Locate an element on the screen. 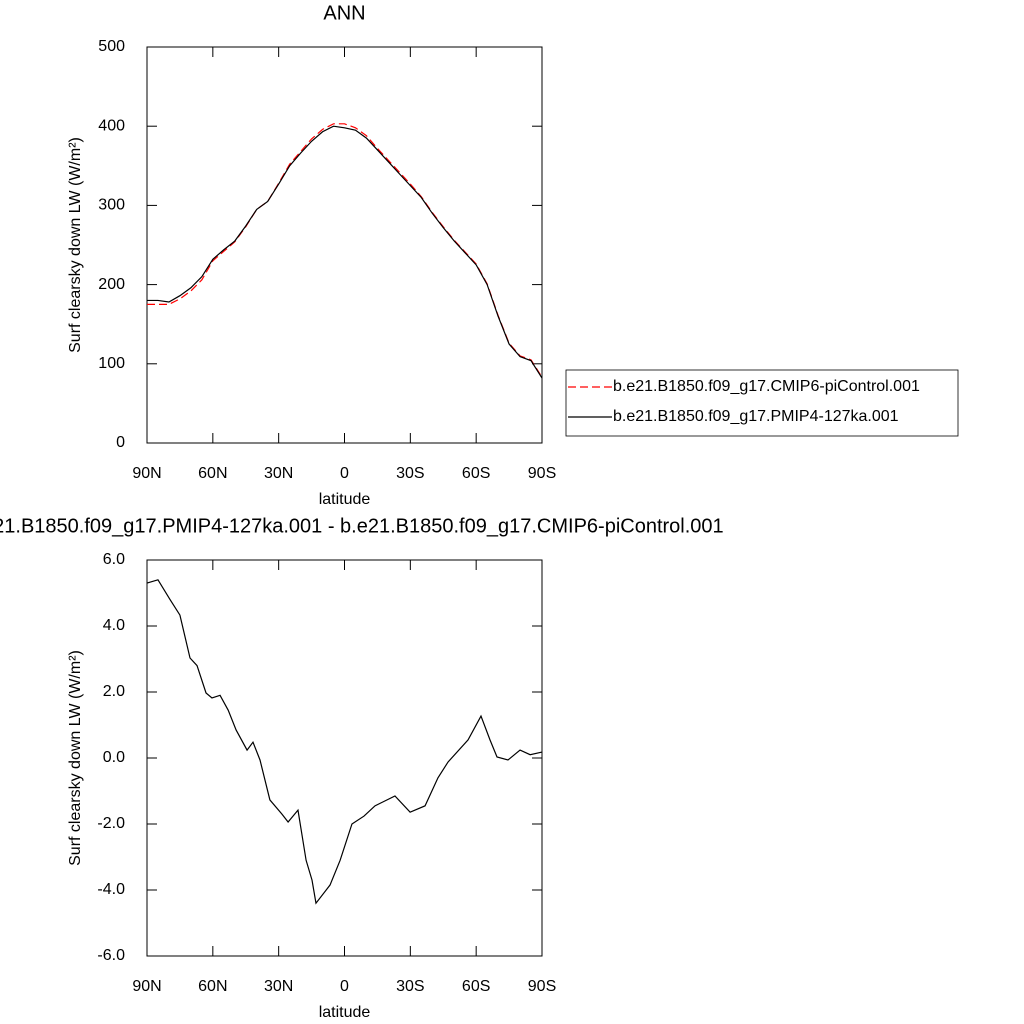 Image resolution: width=1024 pixels, height=1024 pixels. y-tick-label: 0 is located at coordinates (120, 442).